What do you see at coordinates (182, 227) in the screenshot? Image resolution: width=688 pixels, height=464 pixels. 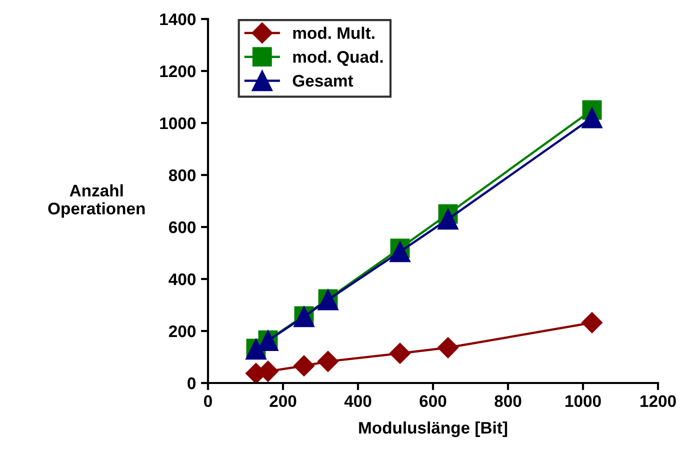 I see `y-tick-label: 600` at bounding box center [182, 227].